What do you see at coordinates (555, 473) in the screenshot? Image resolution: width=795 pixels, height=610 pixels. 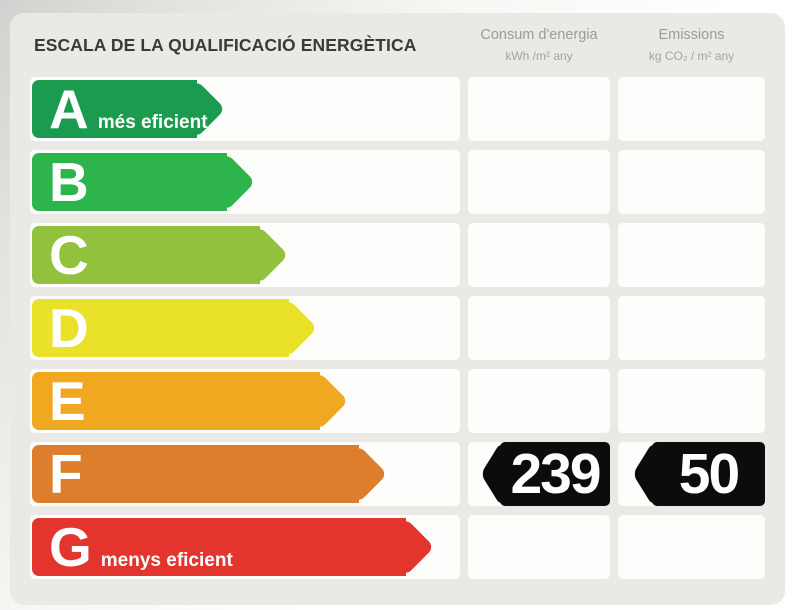 I see `consum-value: 239` at bounding box center [555, 473].